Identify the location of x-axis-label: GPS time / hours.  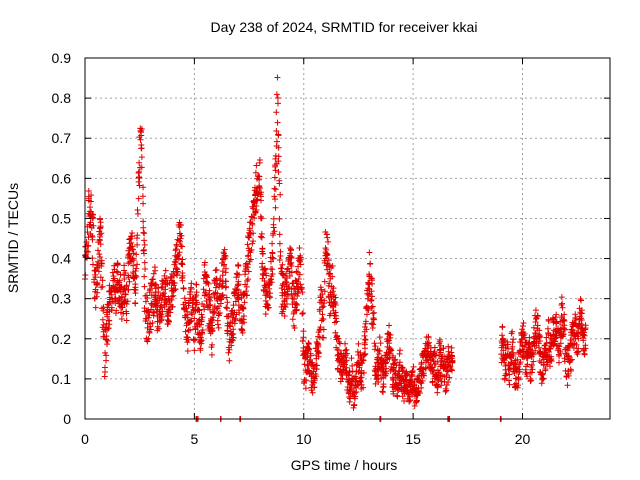
(344, 465).